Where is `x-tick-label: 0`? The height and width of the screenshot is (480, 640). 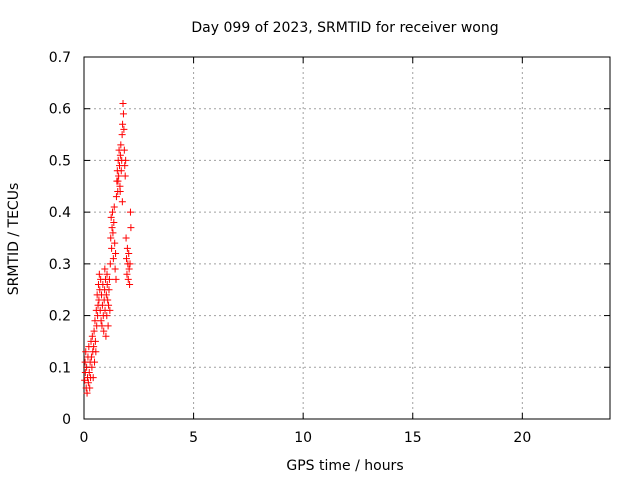
x-tick-label: 0 is located at coordinates (84, 438).